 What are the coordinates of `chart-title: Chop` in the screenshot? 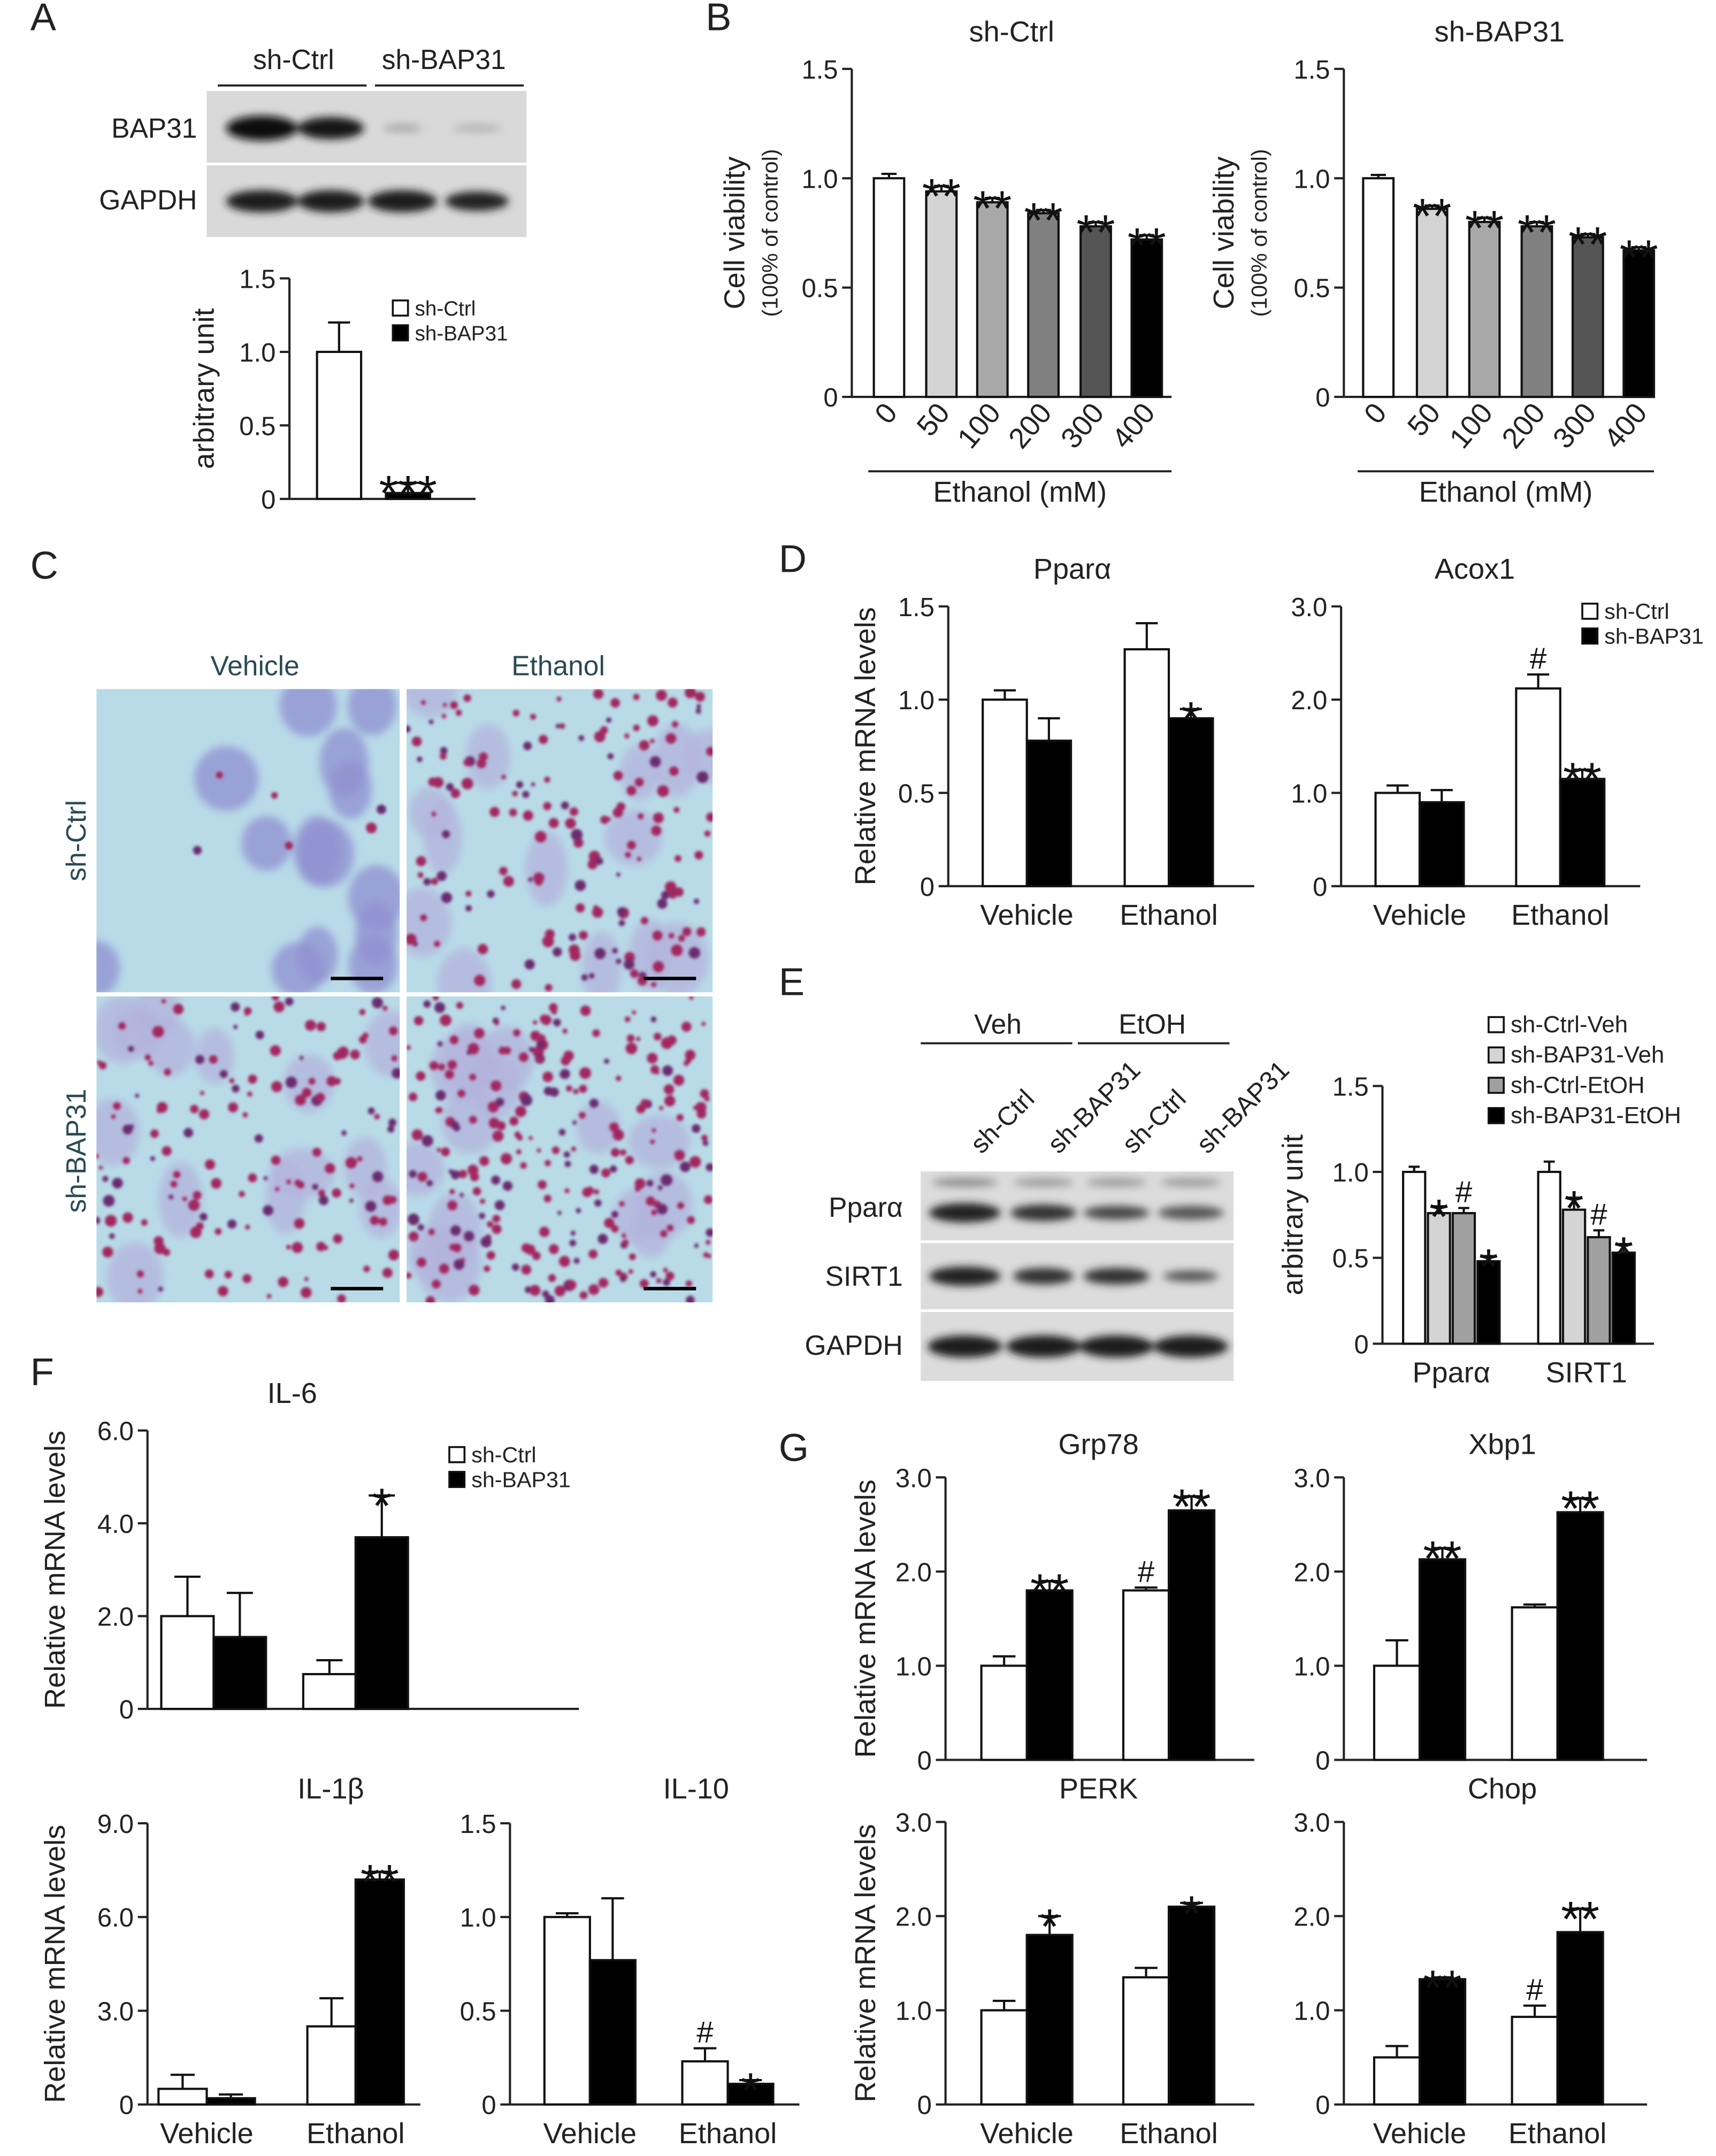 It's located at (1502, 1789).